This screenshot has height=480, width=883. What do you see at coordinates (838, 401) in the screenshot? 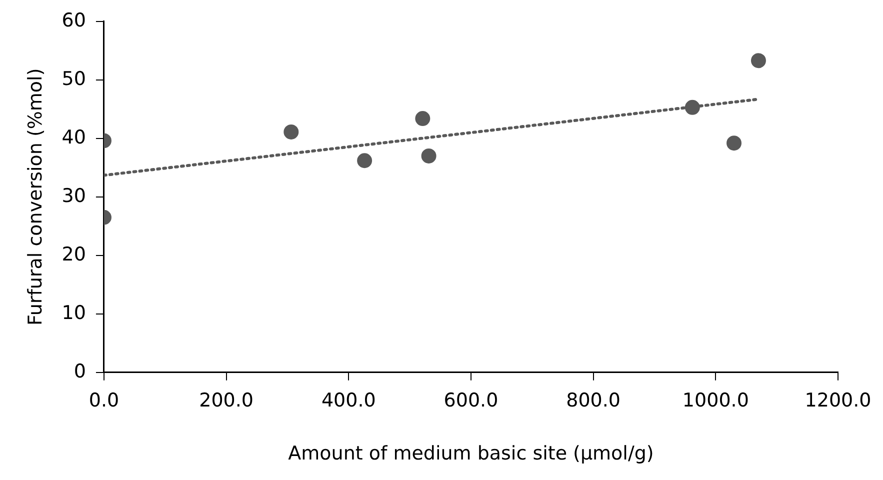
I see `x-tick-label: 1200.0` at bounding box center [838, 401].